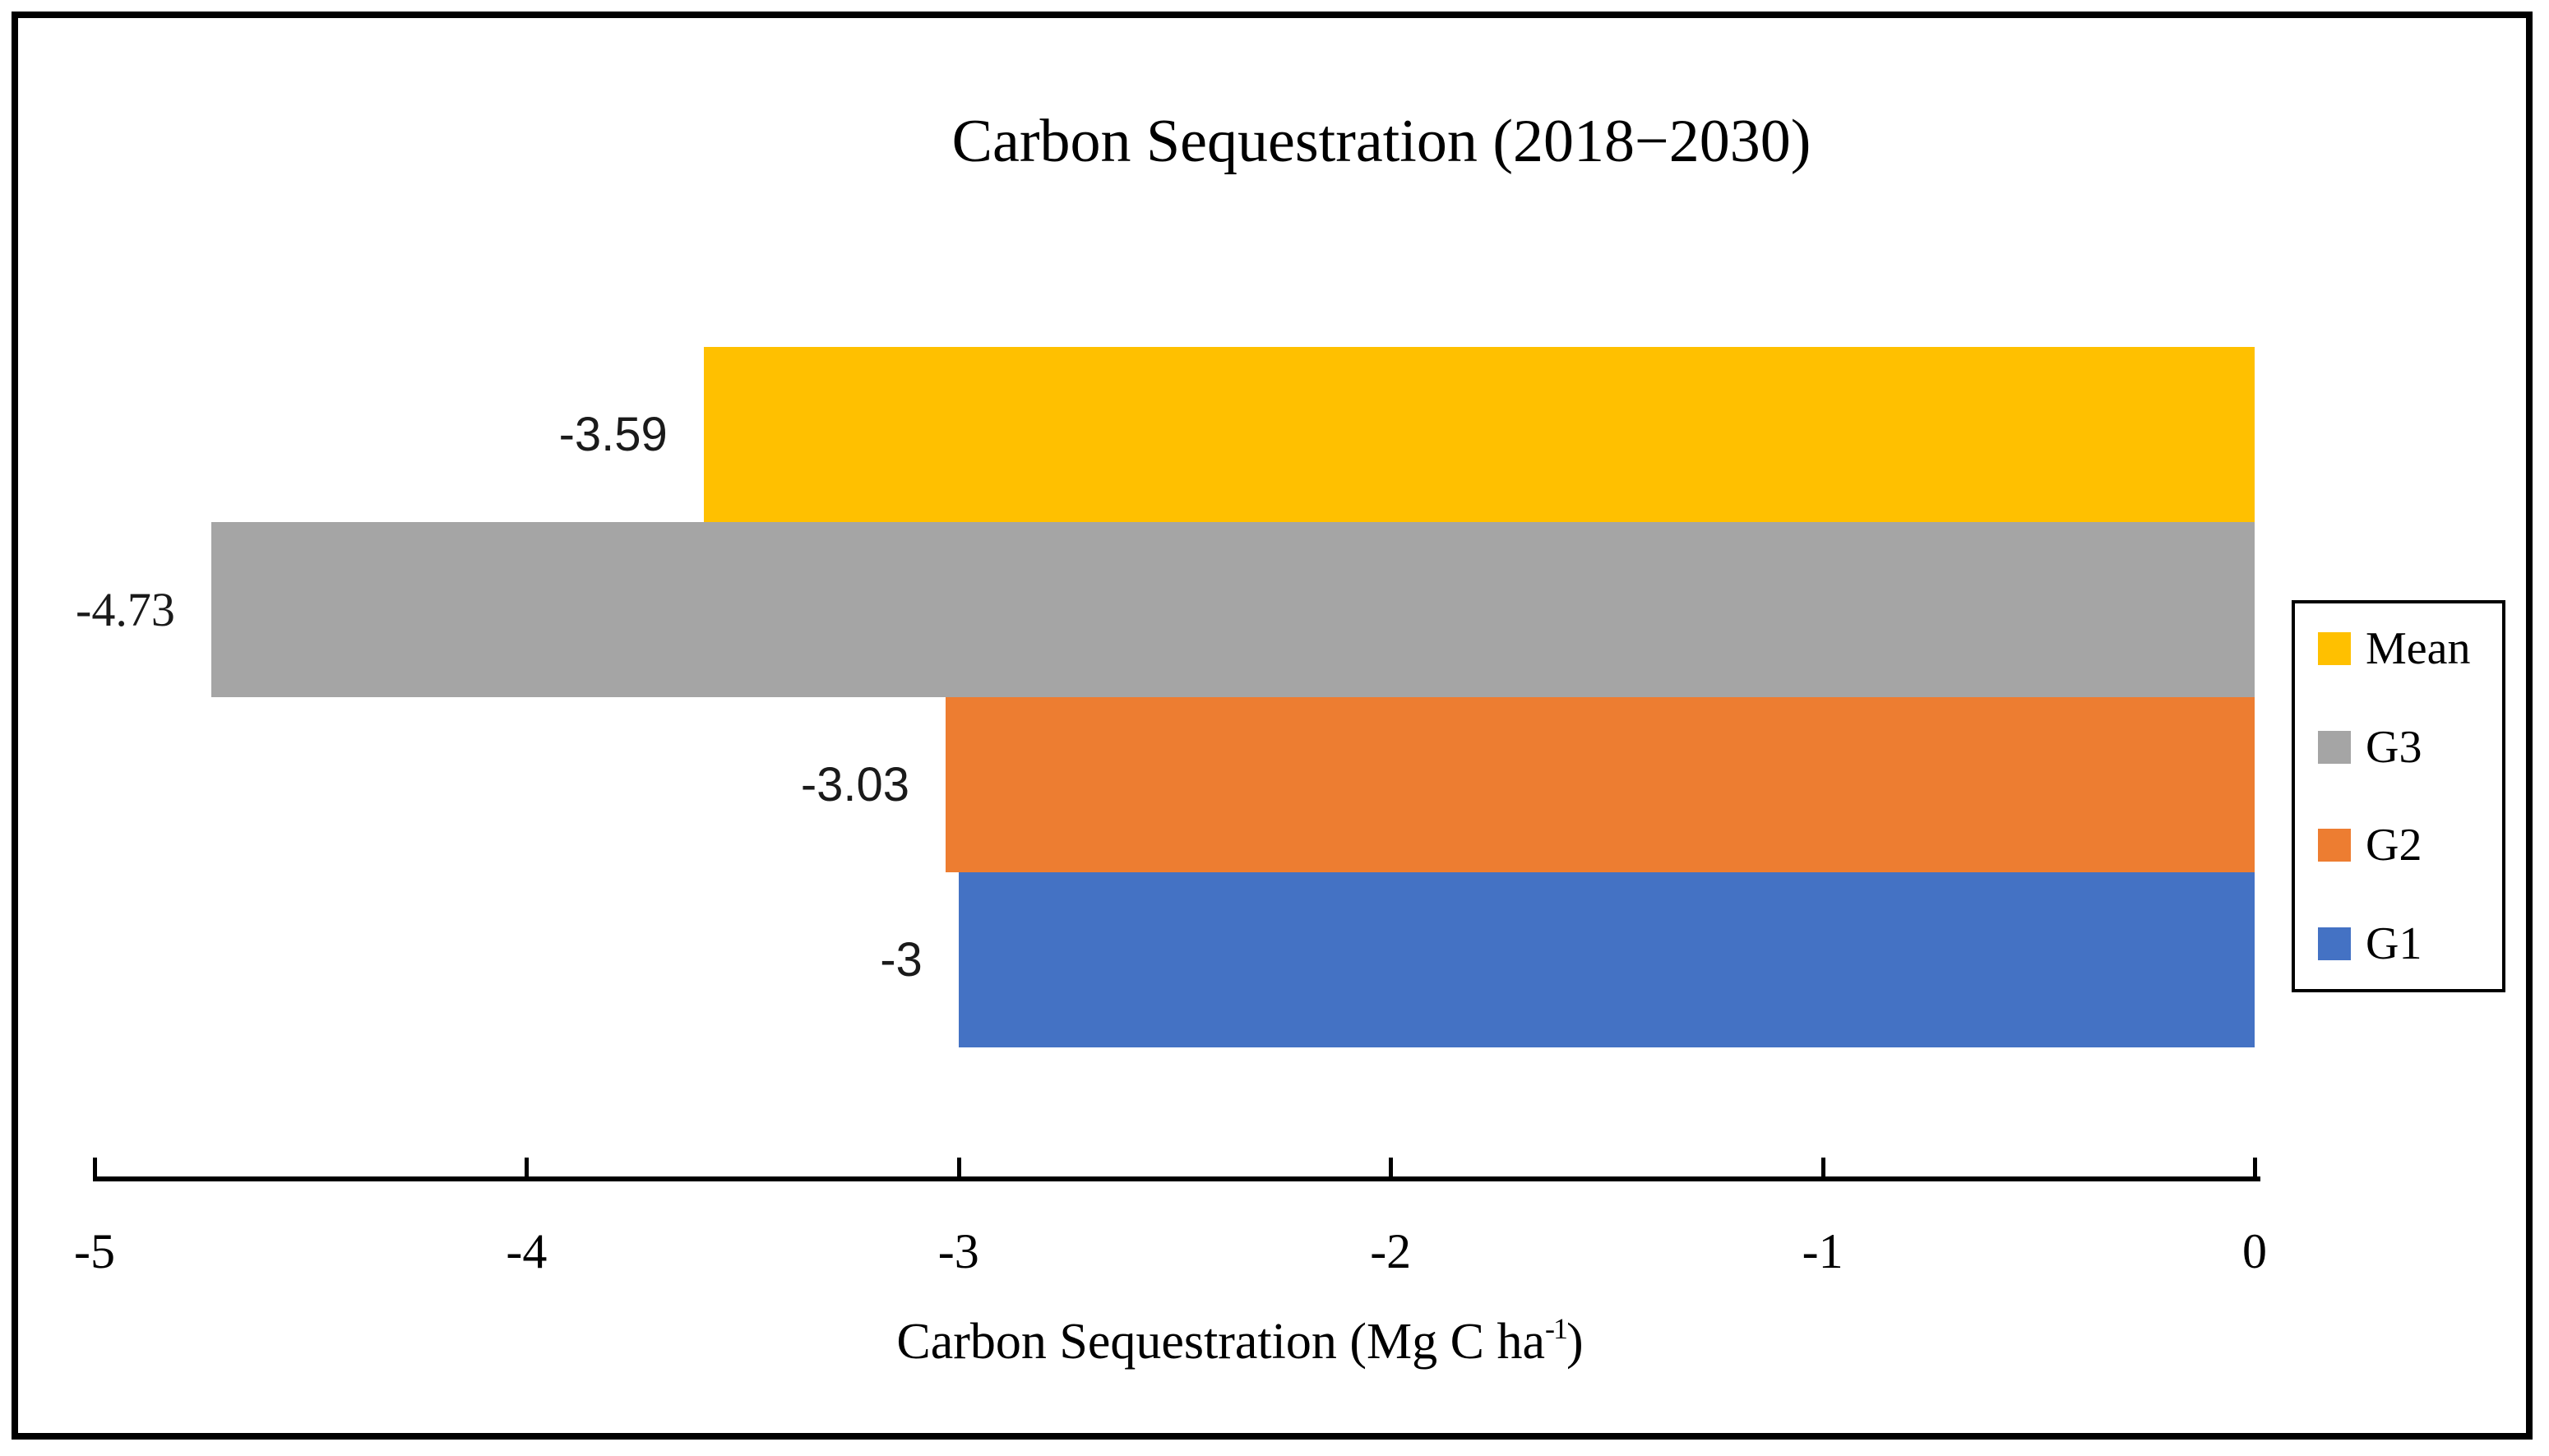  I want to click on legend-label: G3, so click(2394, 747).